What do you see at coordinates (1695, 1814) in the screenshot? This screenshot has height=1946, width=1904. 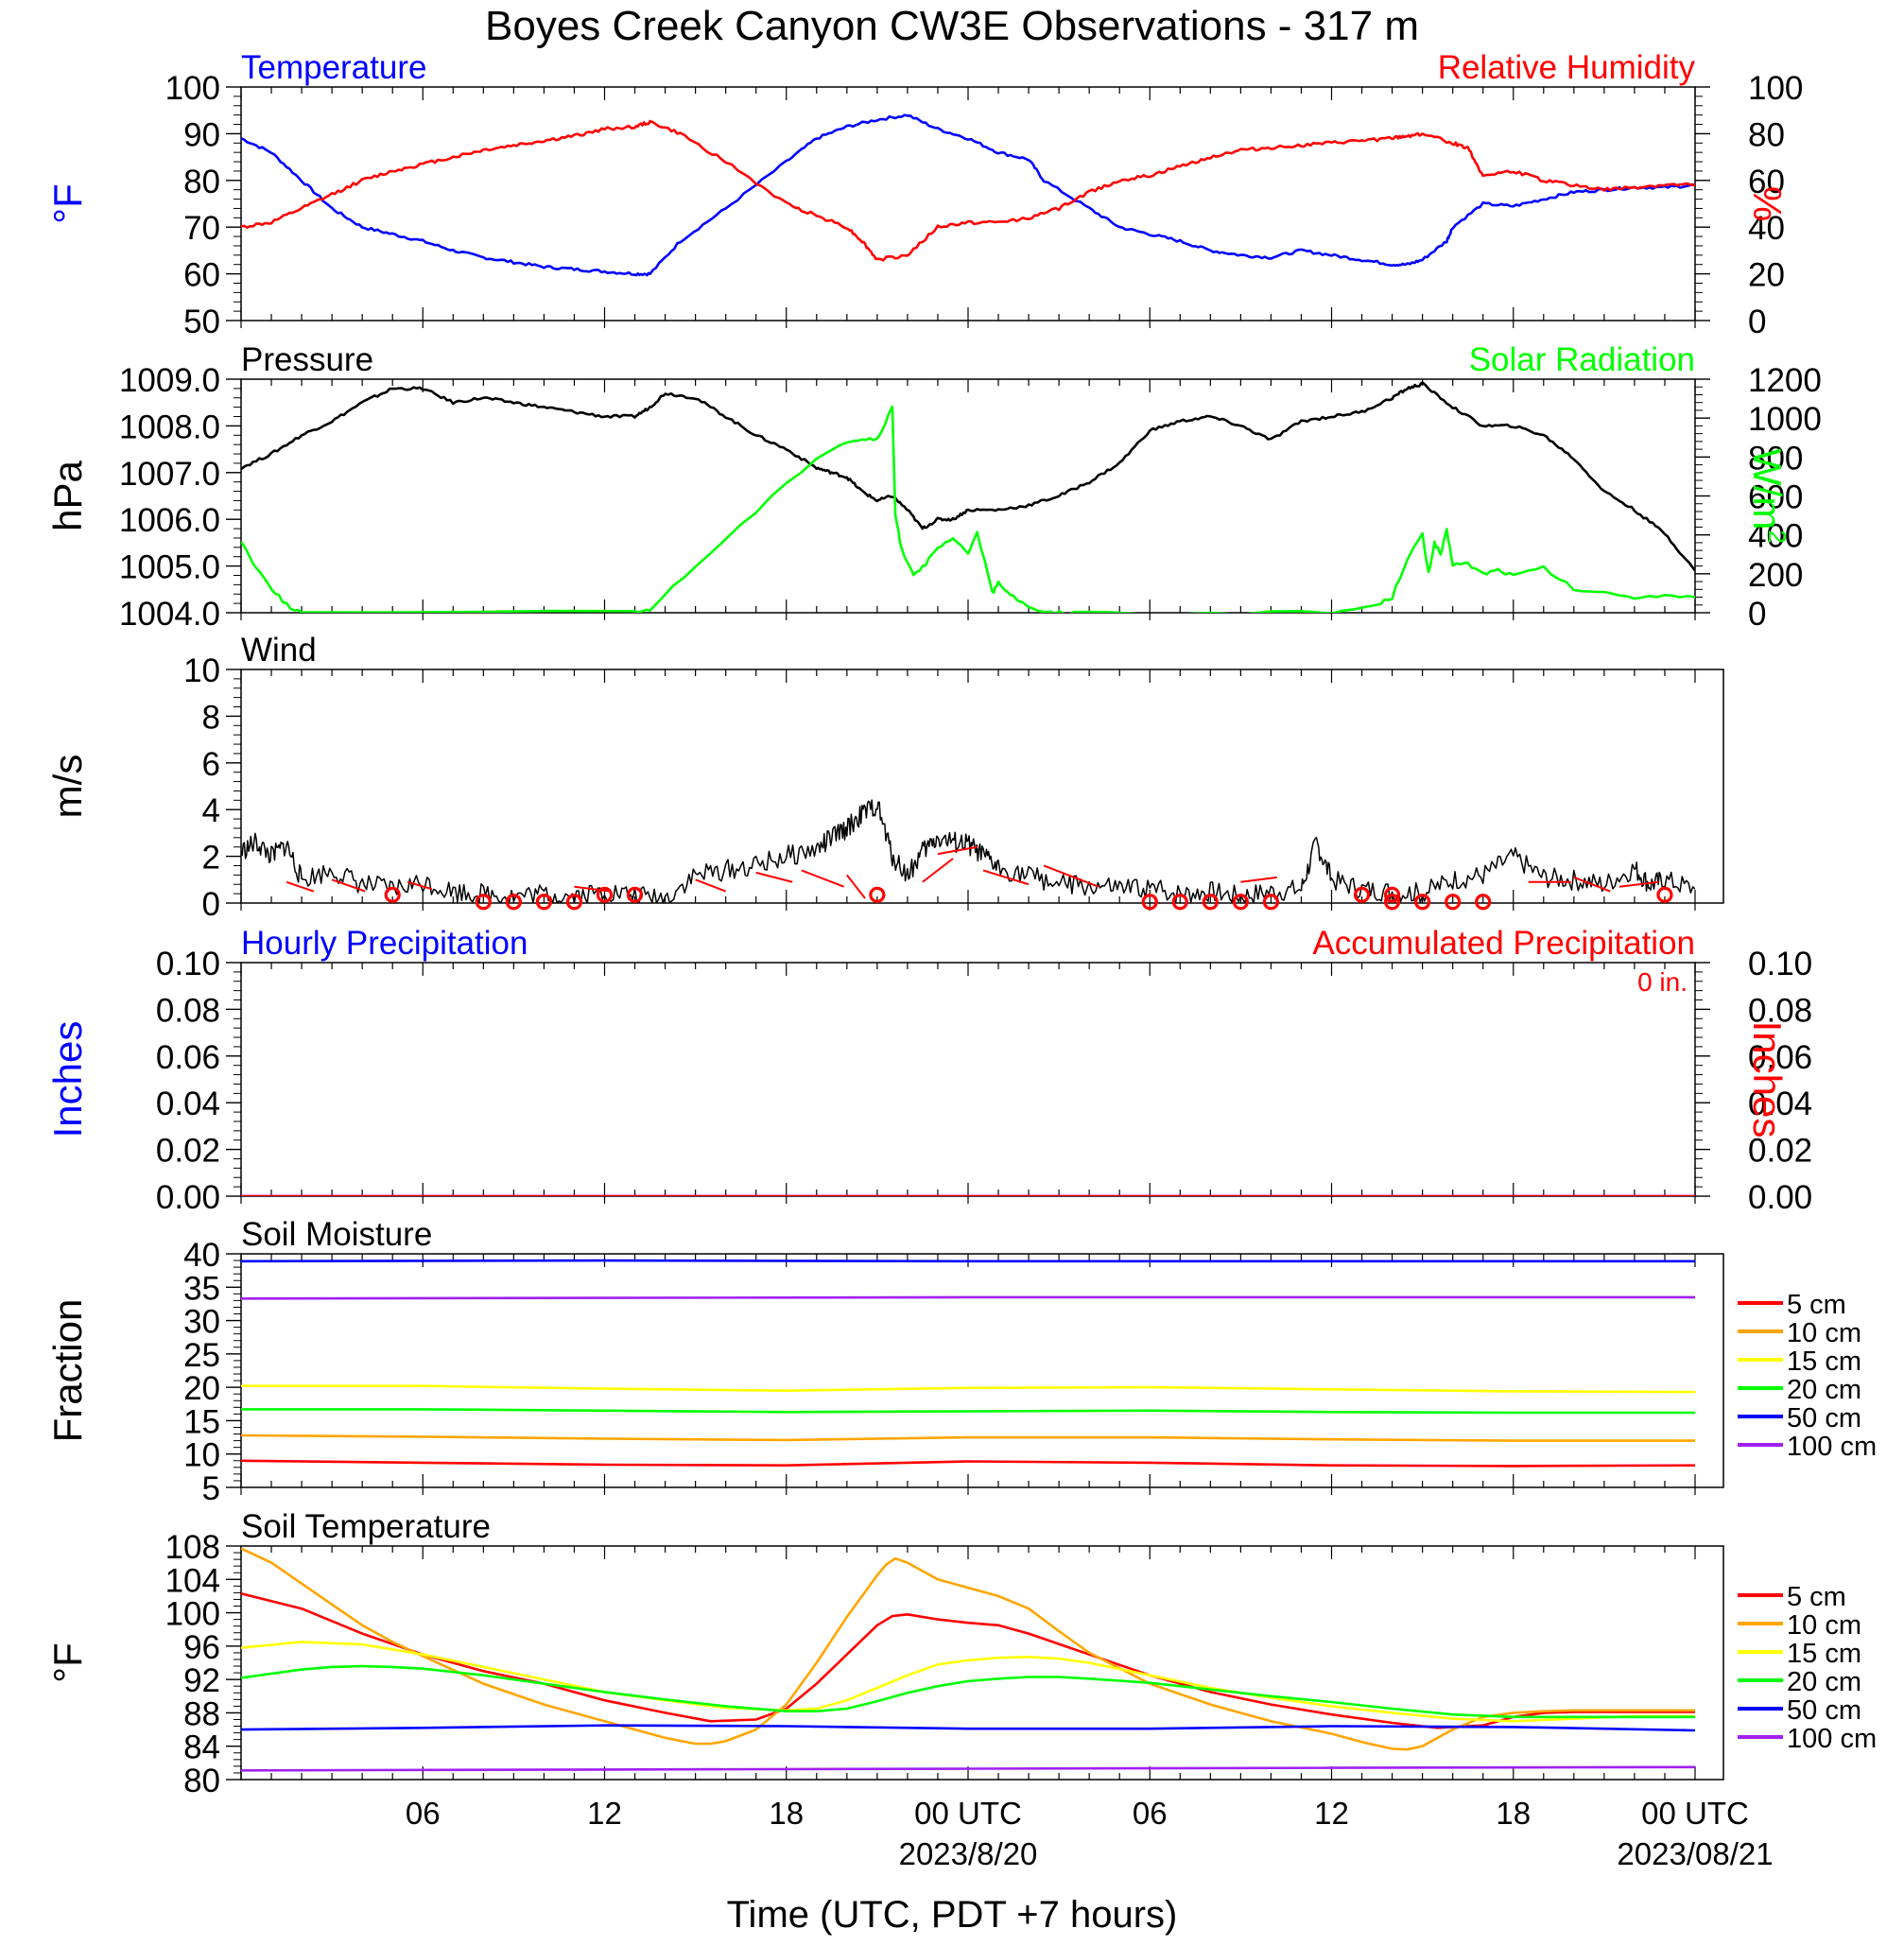 I see `x-tick-label: 00 UTC` at bounding box center [1695, 1814].